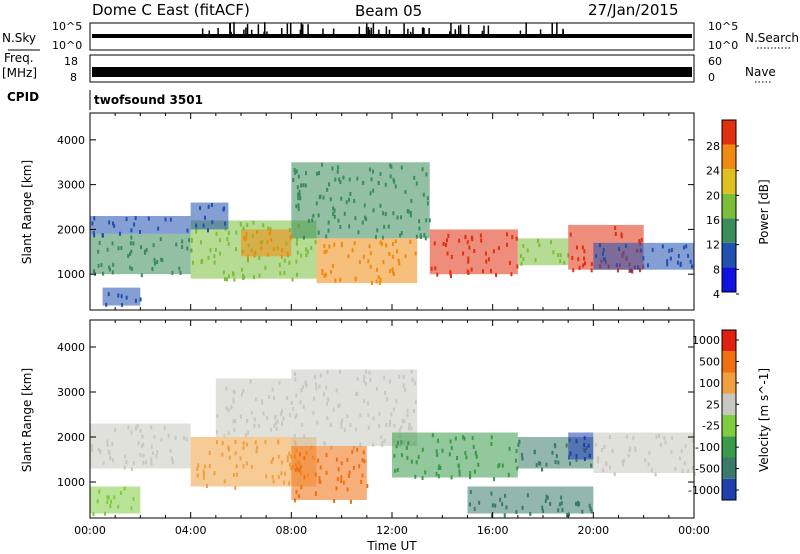  Describe the element at coordinates (191, 530) in the screenshot. I see `x-tick-label: 04:00` at that location.